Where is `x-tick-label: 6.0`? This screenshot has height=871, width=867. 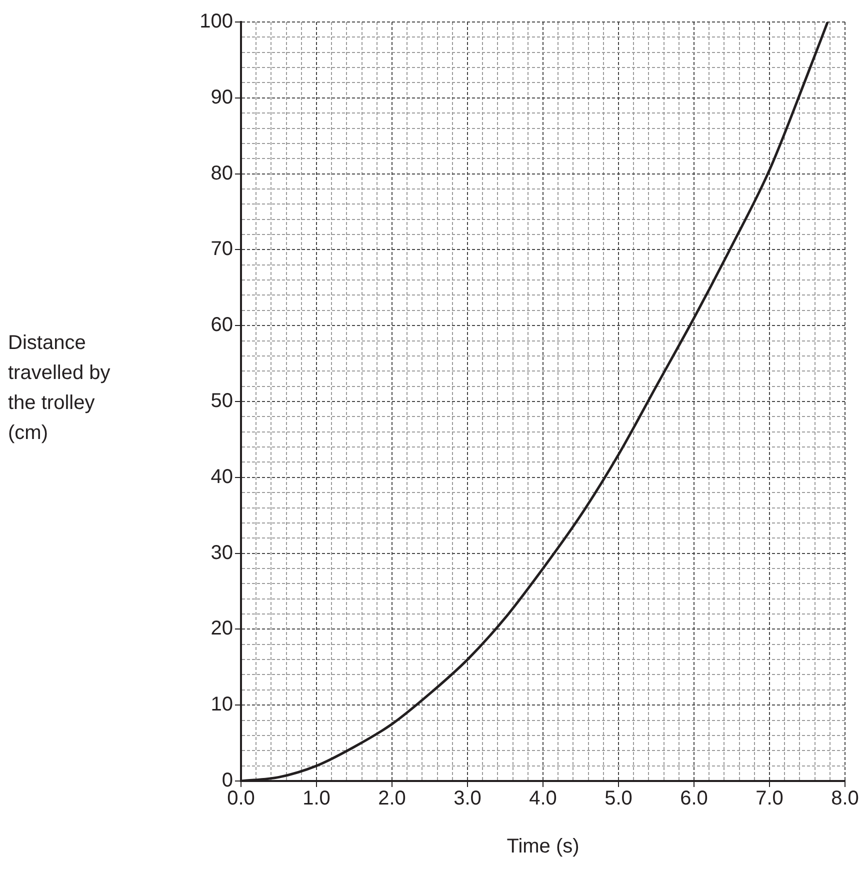 x-tick-label: 6.0 is located at coordinates (694, 799).